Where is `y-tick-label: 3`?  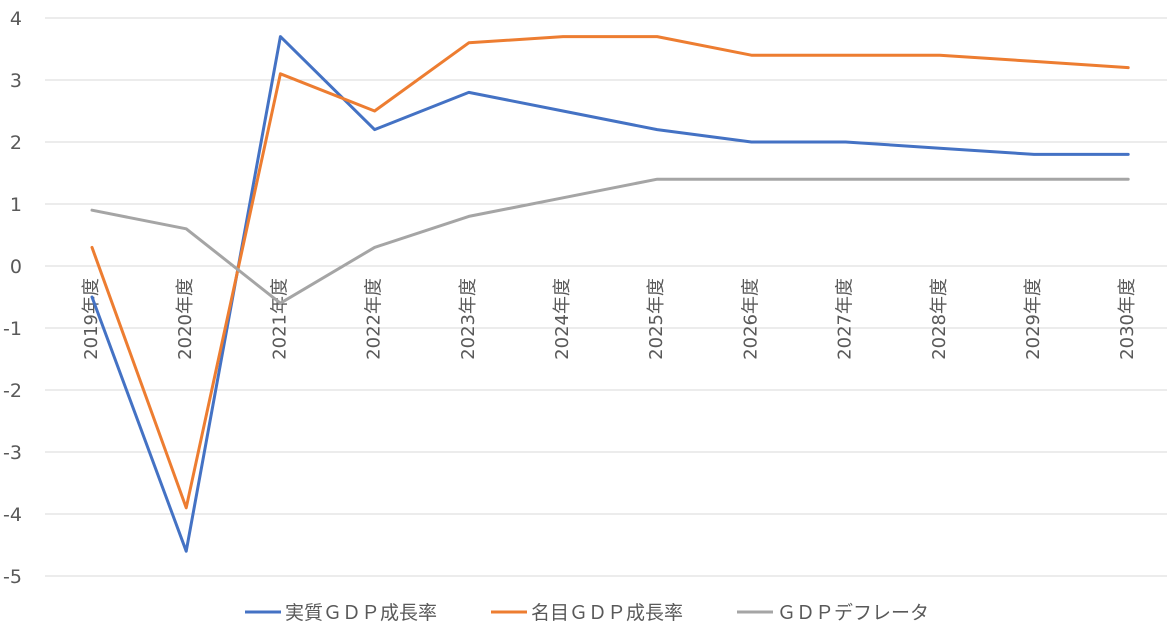
y-tick-label: 3 is located at coordinates (16, 81).